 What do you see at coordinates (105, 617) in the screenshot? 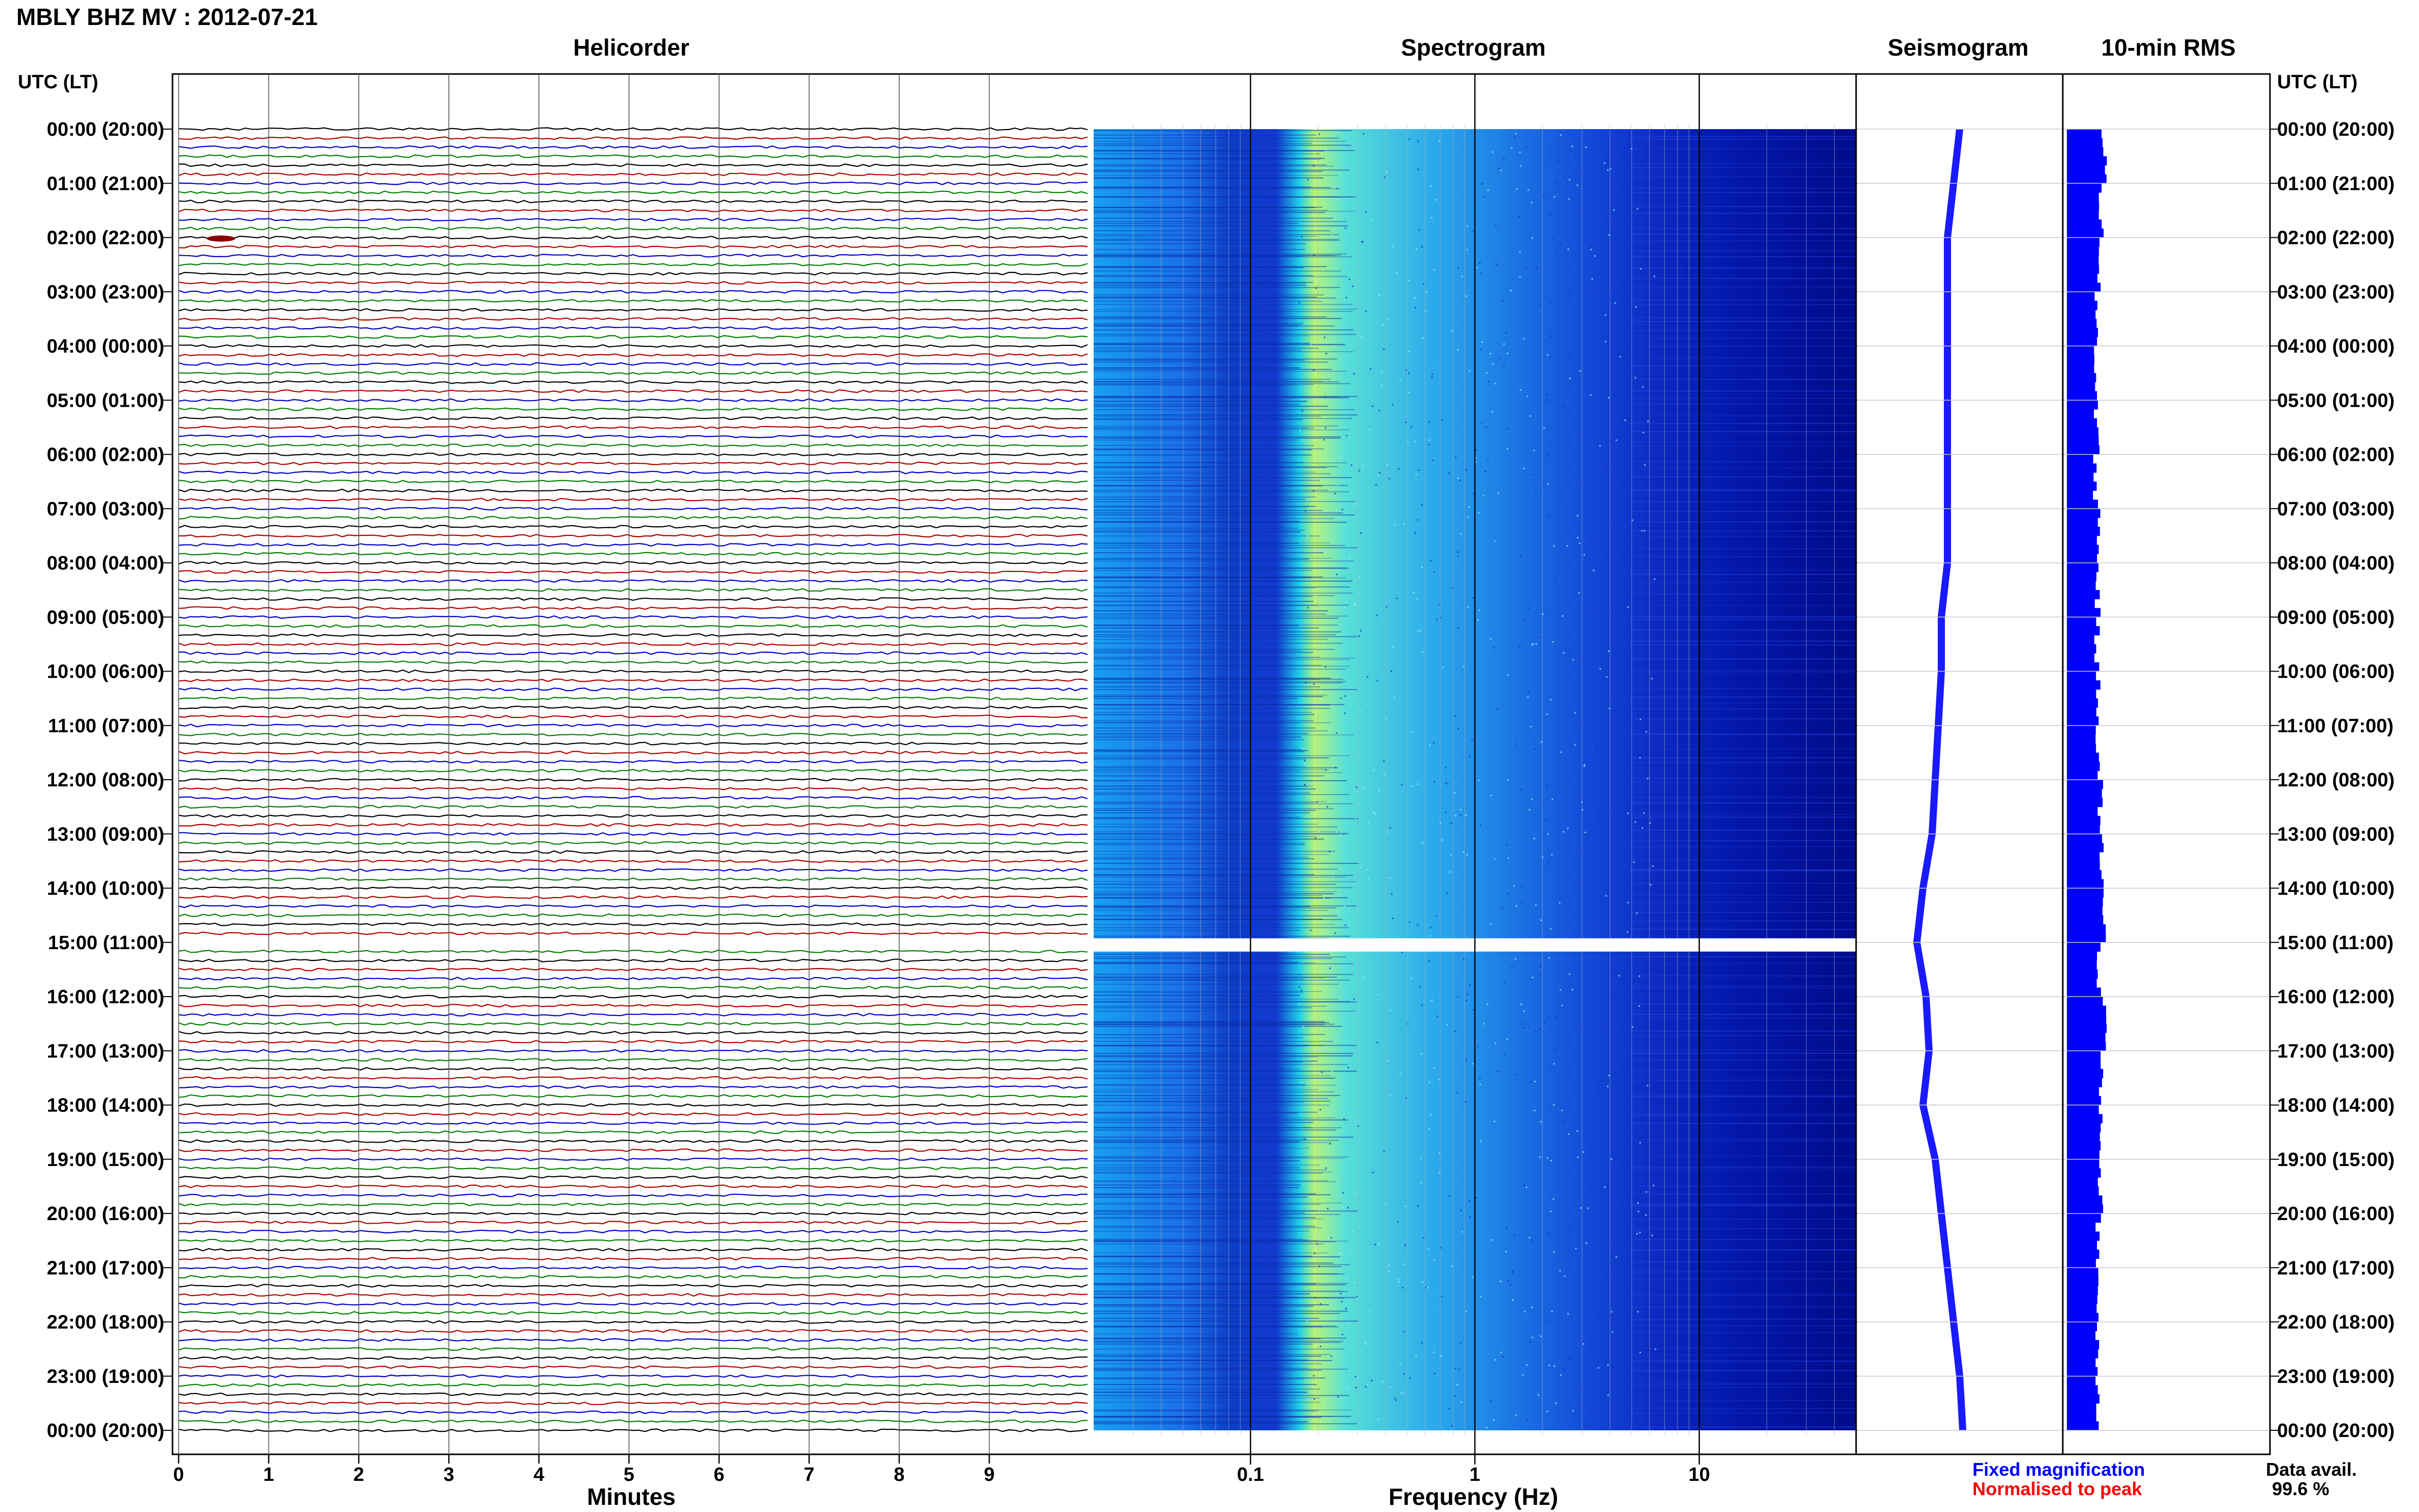
I see `time-label-left: 09:00 (05:00)` at bounding box center [105, 617].